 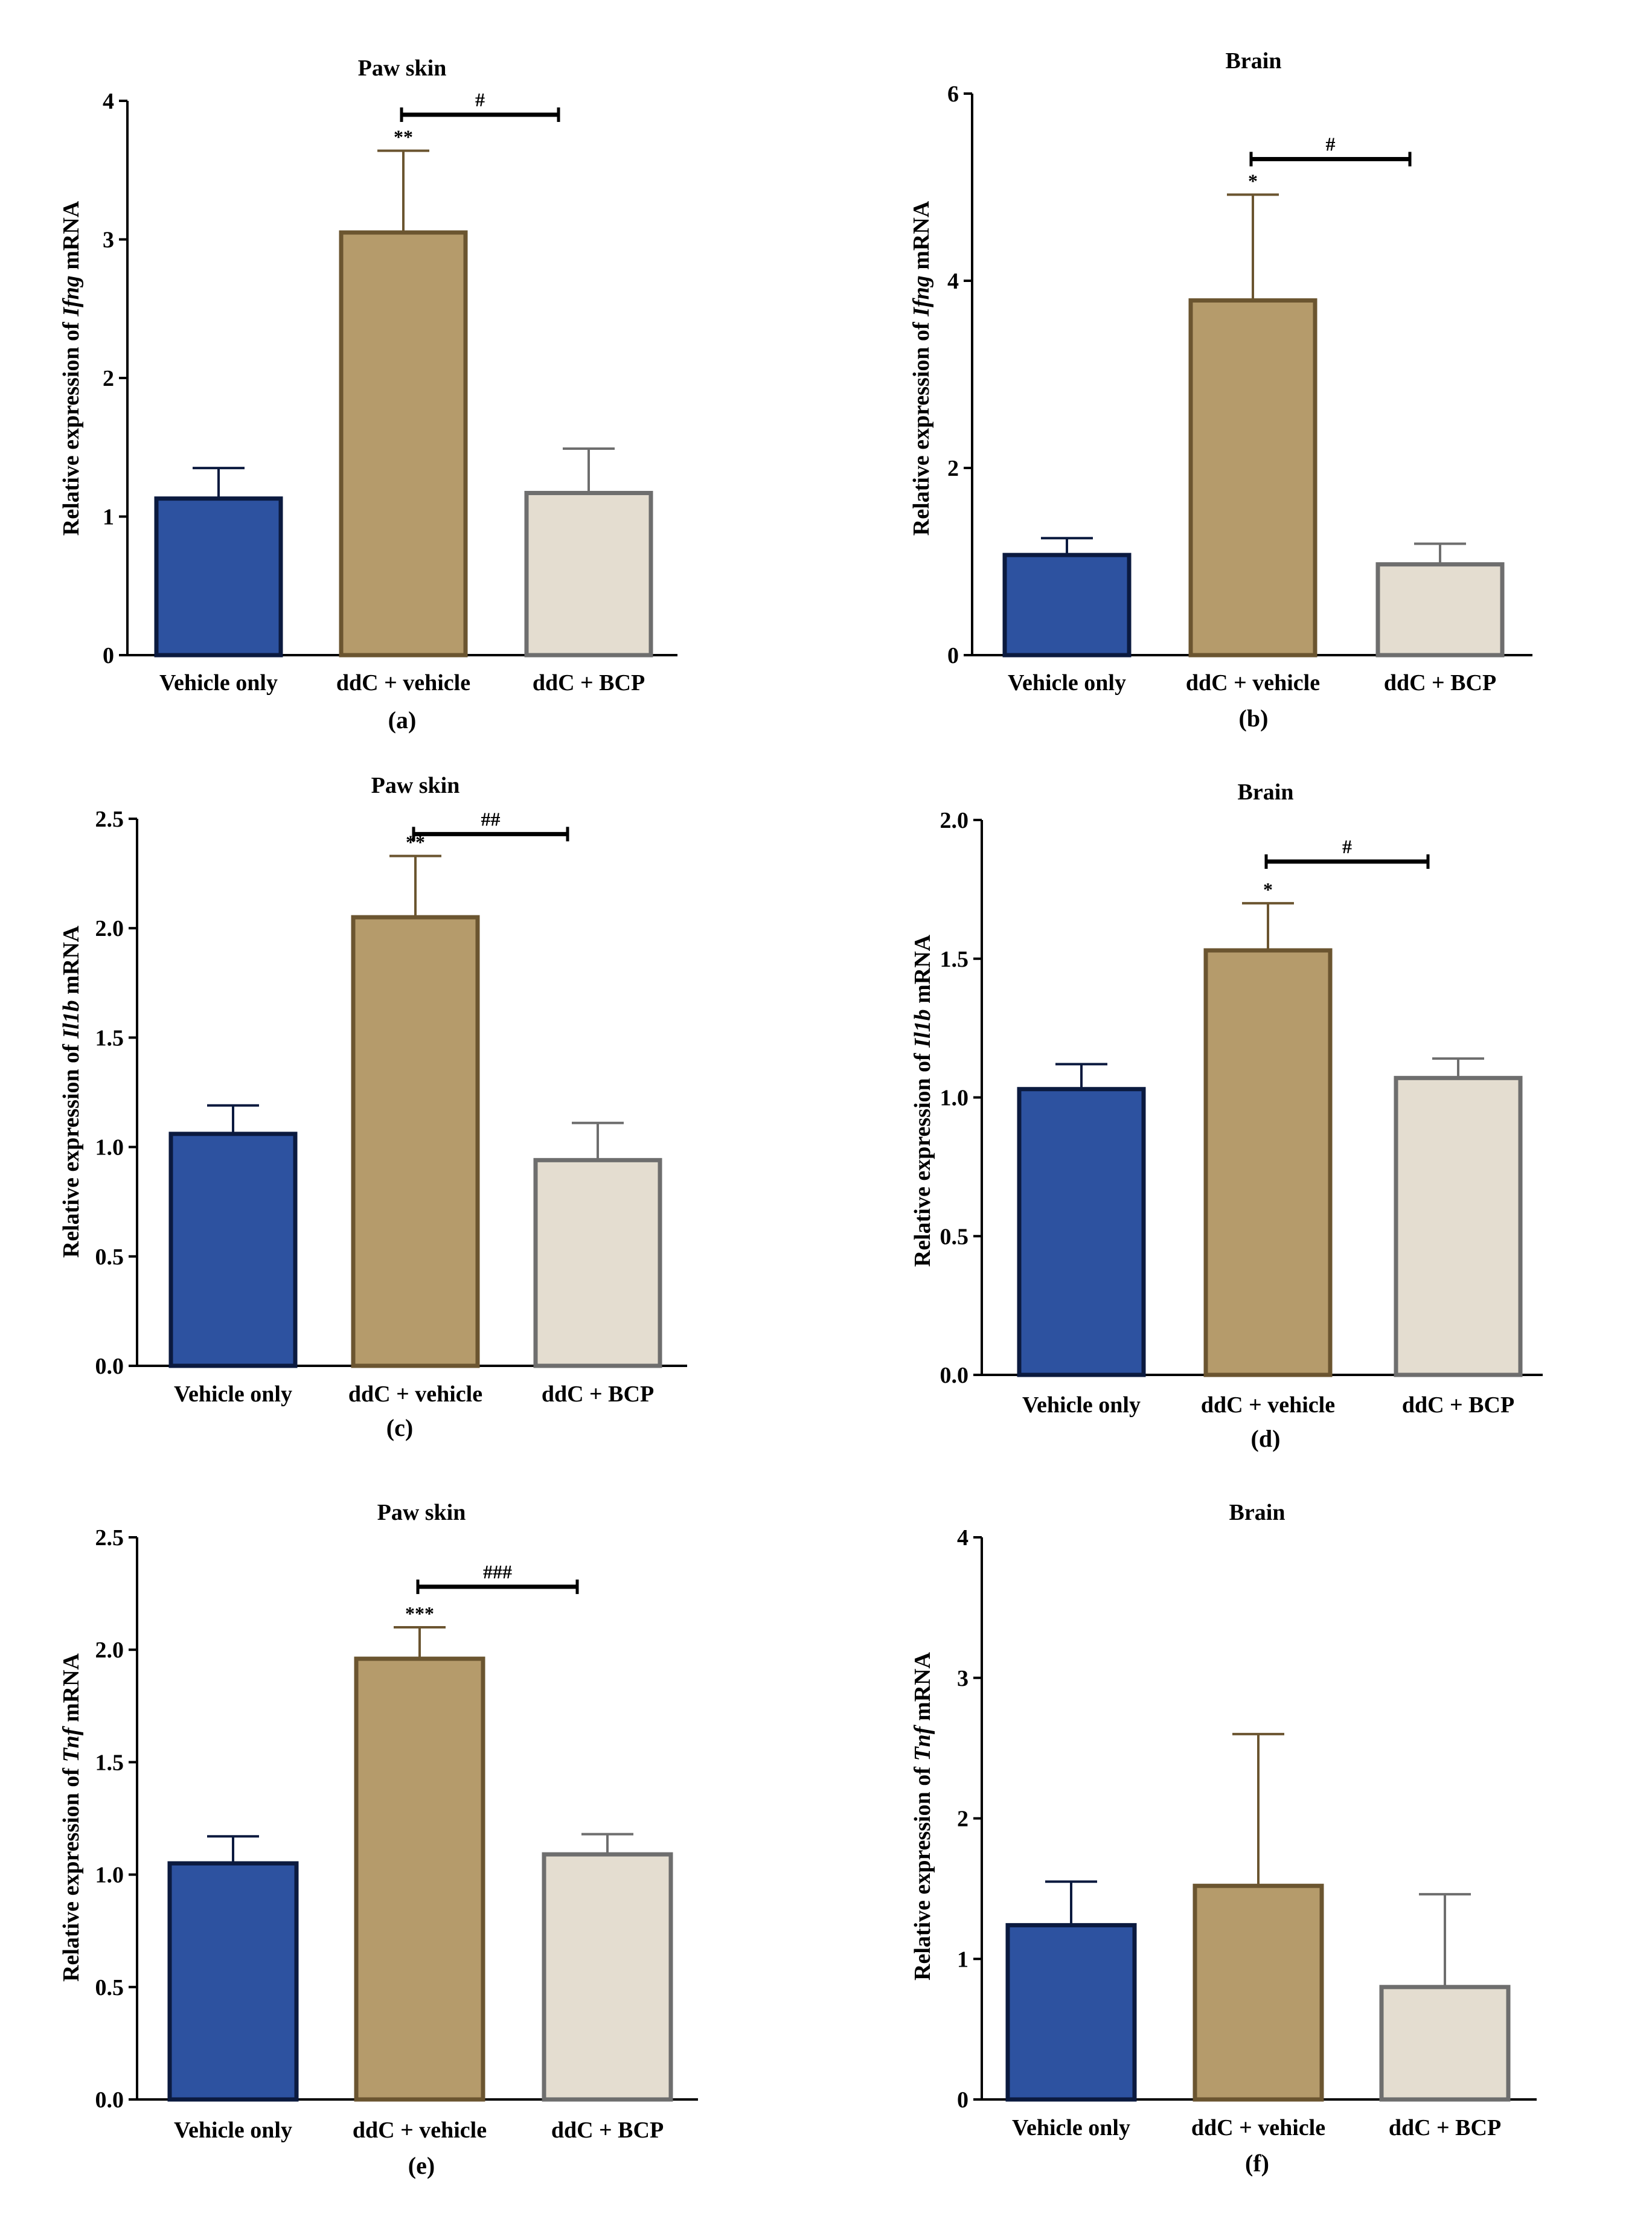 What do you see at coordinates (402, 720) in the screenshot?
I see `panel-label: (a)` at bounding box center [402, 720].